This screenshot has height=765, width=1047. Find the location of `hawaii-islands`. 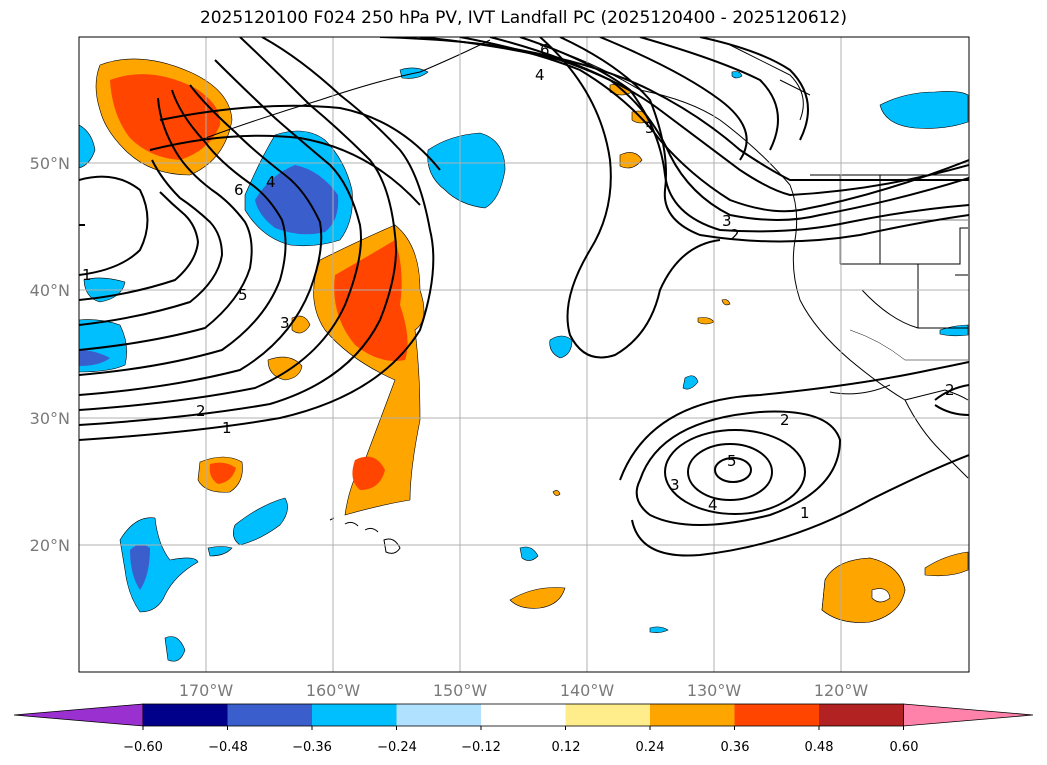

hawaii-islands is located at coordinates (365, 535).